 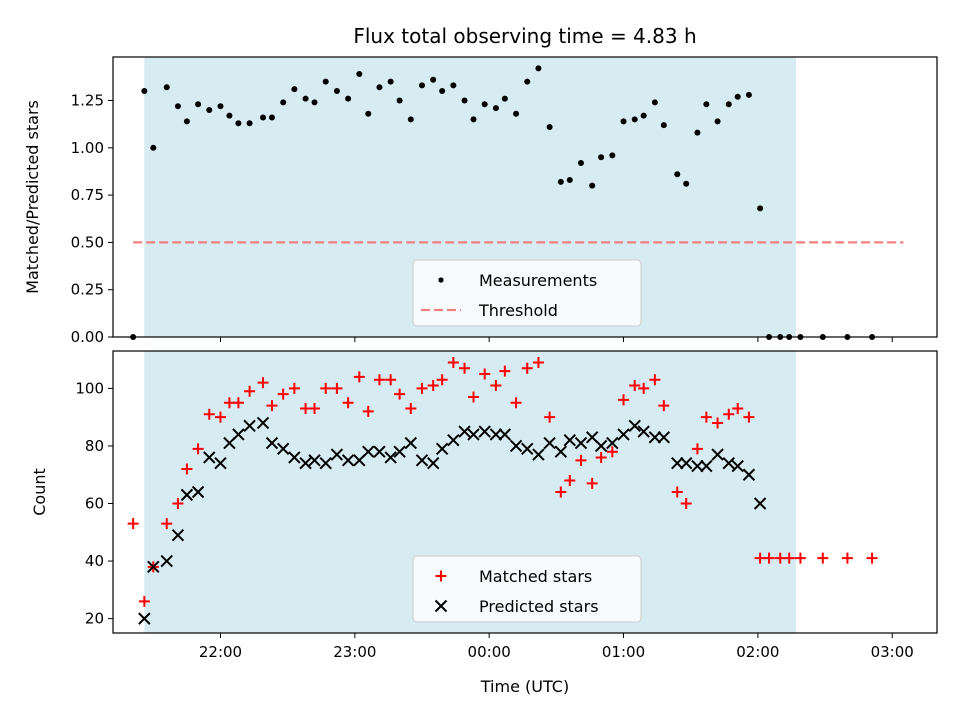 What do you see at coordinates (220, 652) in the screenshot?
I see `x-tick-label: 22:00` at bounding box center [220, 652].